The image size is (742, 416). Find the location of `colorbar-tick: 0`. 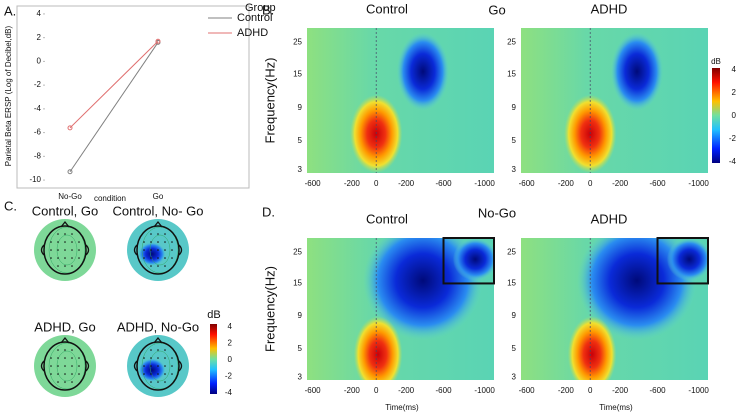

colorbar-tick: 0 is located at coordinates (734, 115).